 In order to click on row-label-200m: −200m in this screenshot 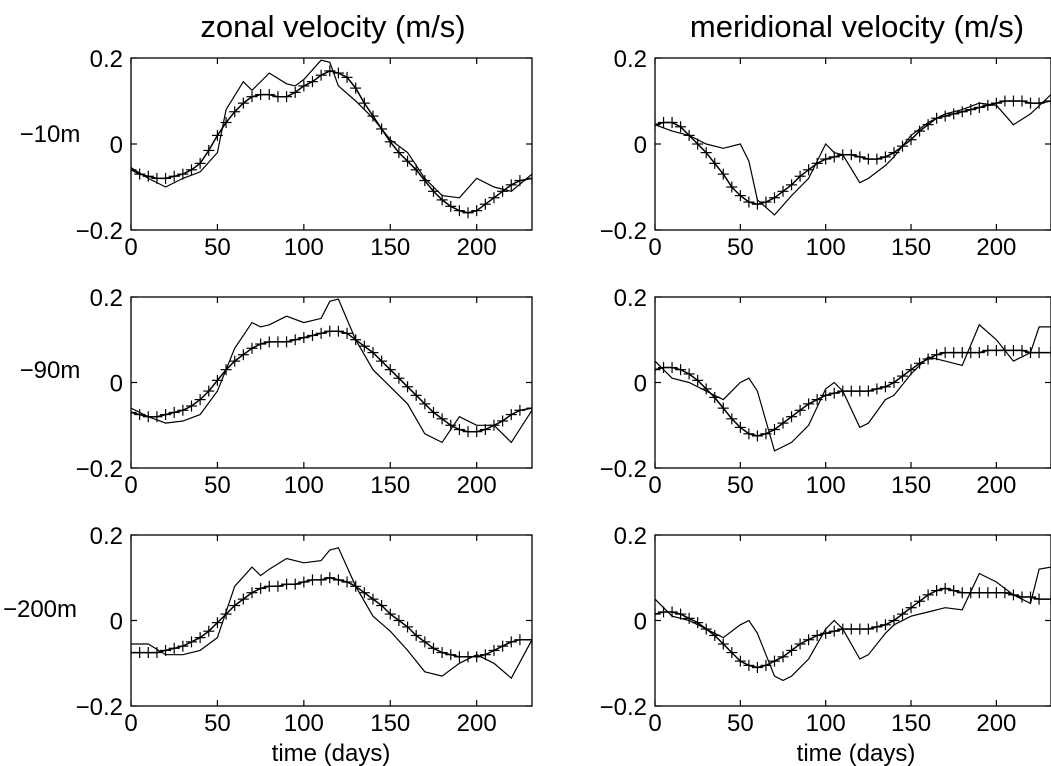, I will do `click(40, 609)`.